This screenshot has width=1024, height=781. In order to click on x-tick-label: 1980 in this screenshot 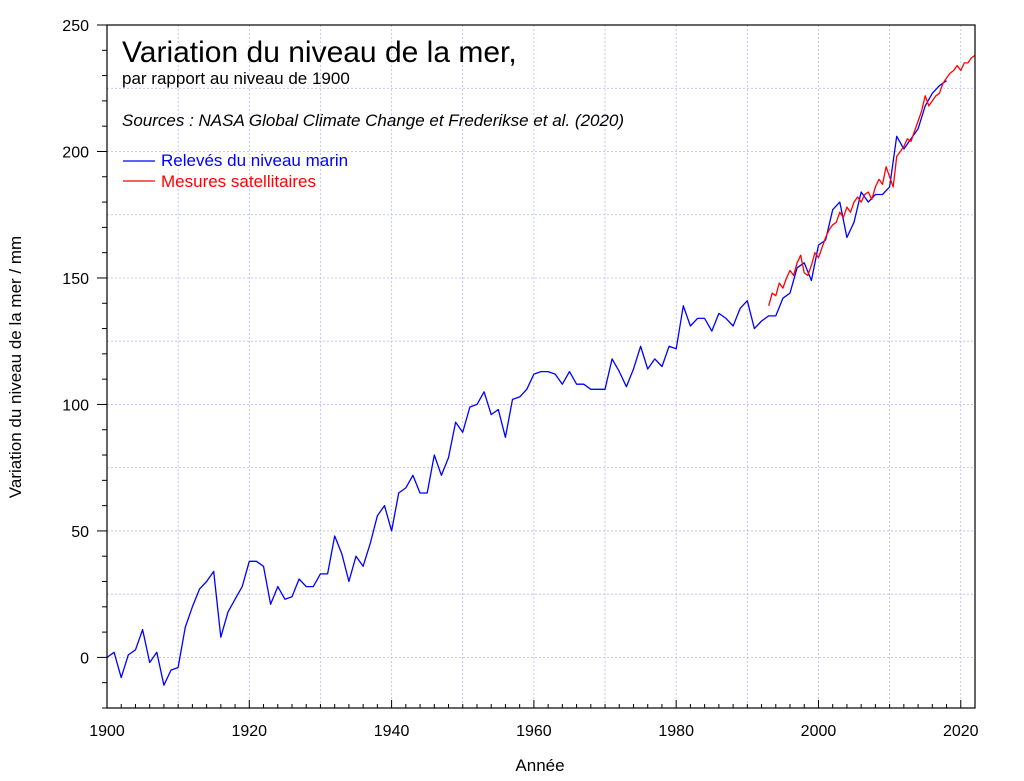, I will do `click(676, 731)`.